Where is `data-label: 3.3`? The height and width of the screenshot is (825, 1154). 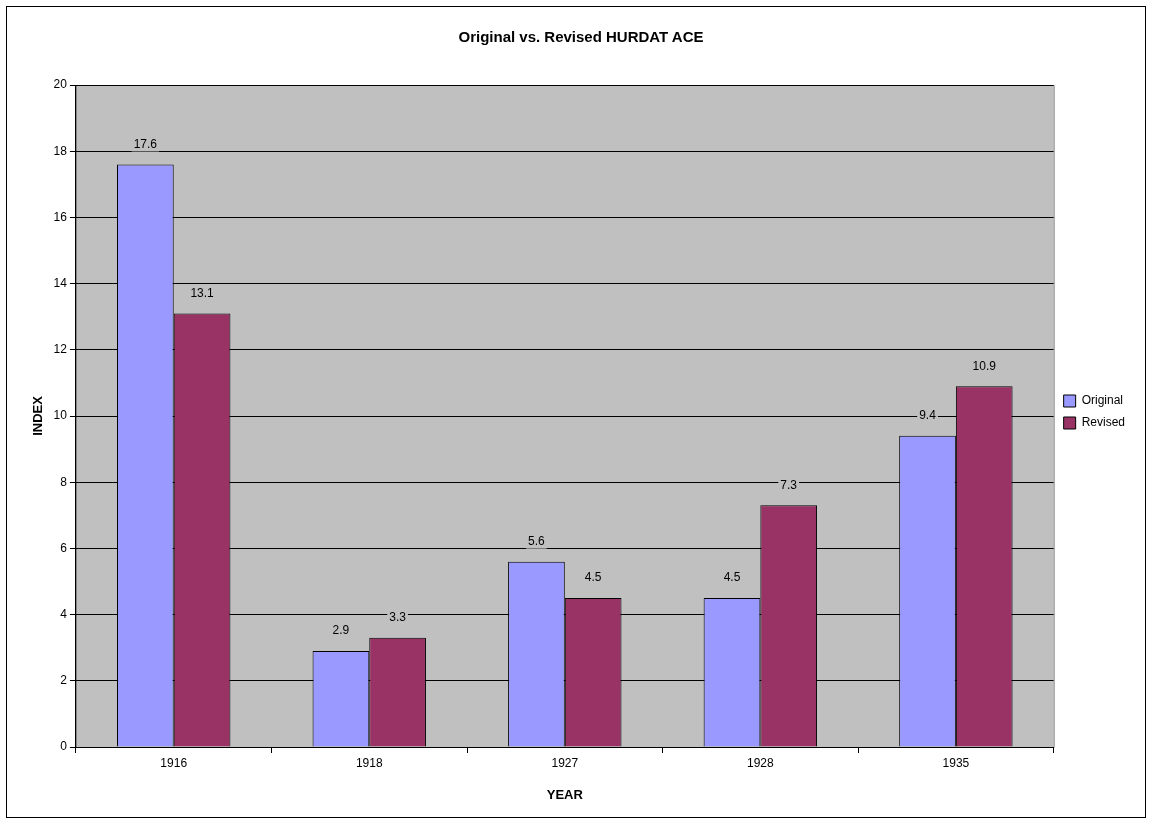
data-label: 3.3 is located at coordinates (398, 617).